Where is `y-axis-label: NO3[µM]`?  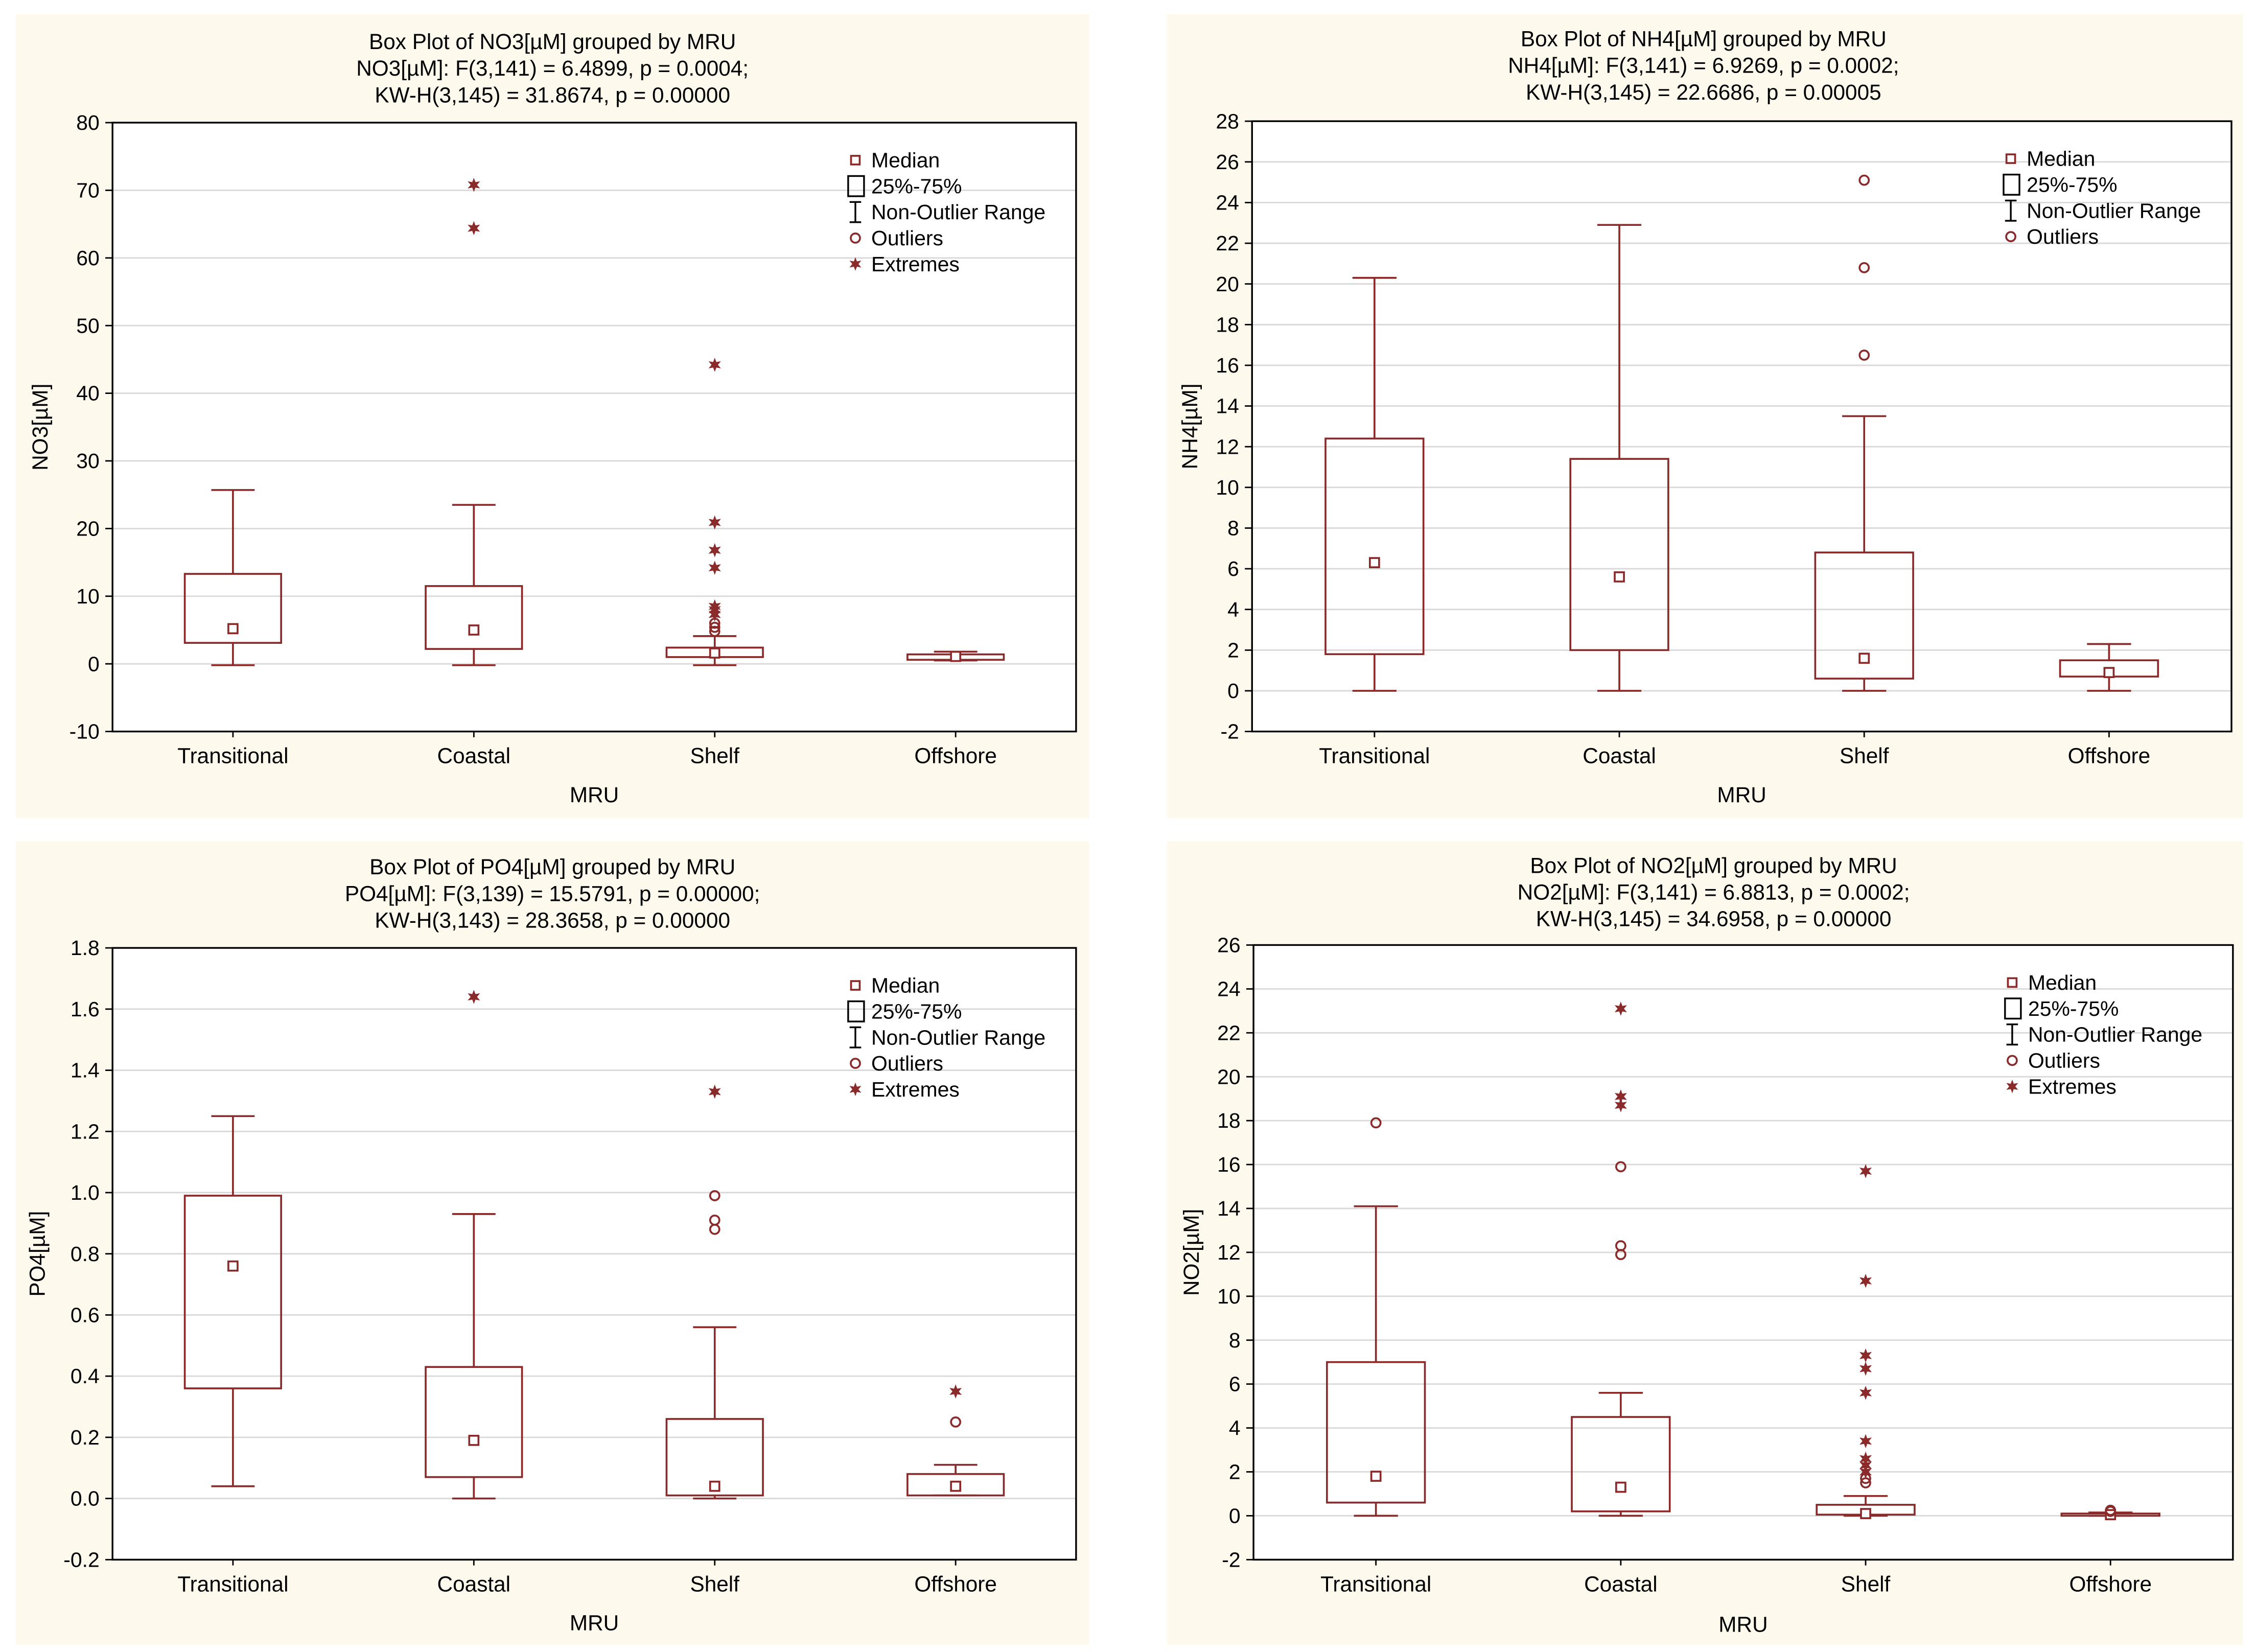 y-axis-label: NO3[µM] is located at coordinates (40, 428).